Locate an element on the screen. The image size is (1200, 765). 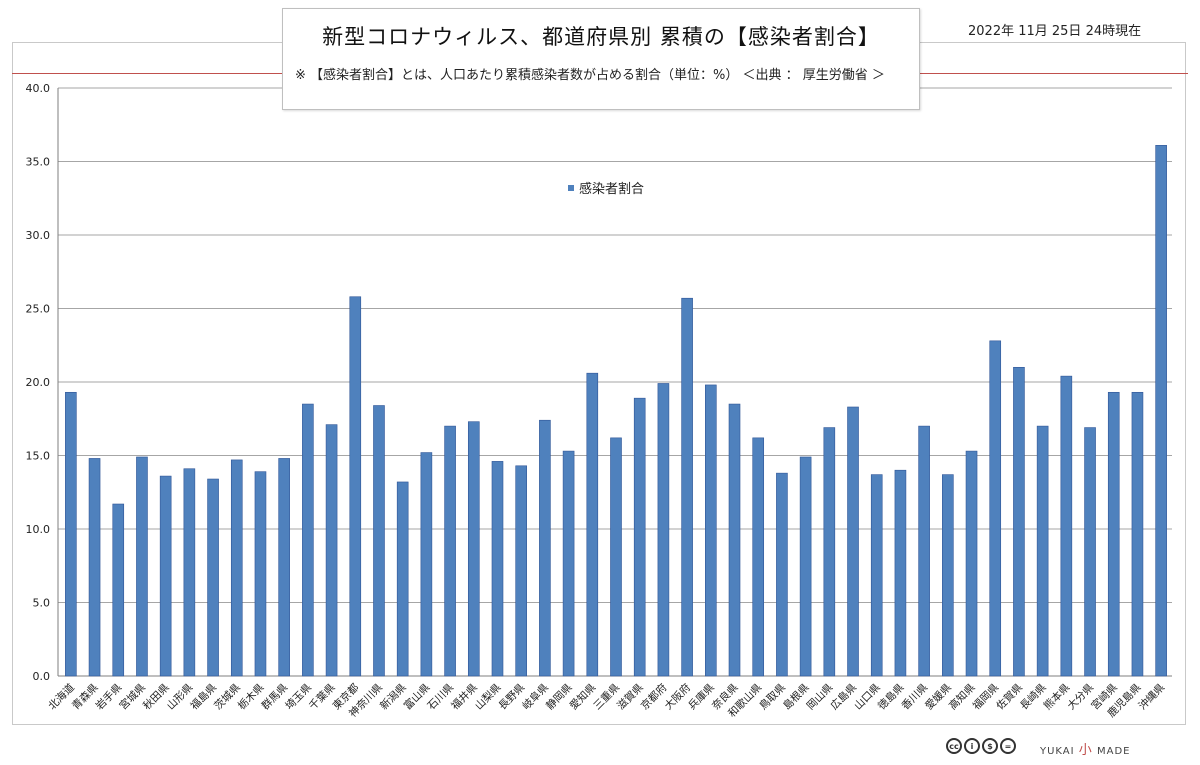
x-tick-label: 京都府 is located at coordinates (653, 696).